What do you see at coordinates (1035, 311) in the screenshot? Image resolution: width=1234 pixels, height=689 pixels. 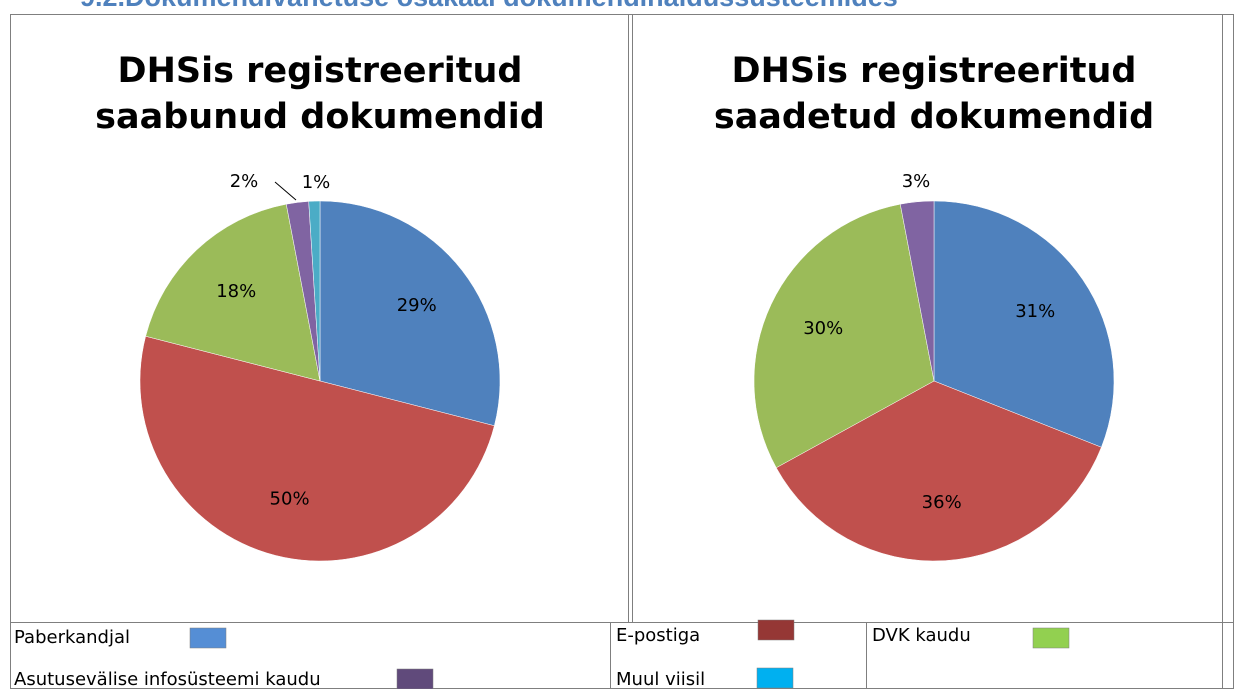 I see `data-label: 31%` at bounding box center [1035, 311].